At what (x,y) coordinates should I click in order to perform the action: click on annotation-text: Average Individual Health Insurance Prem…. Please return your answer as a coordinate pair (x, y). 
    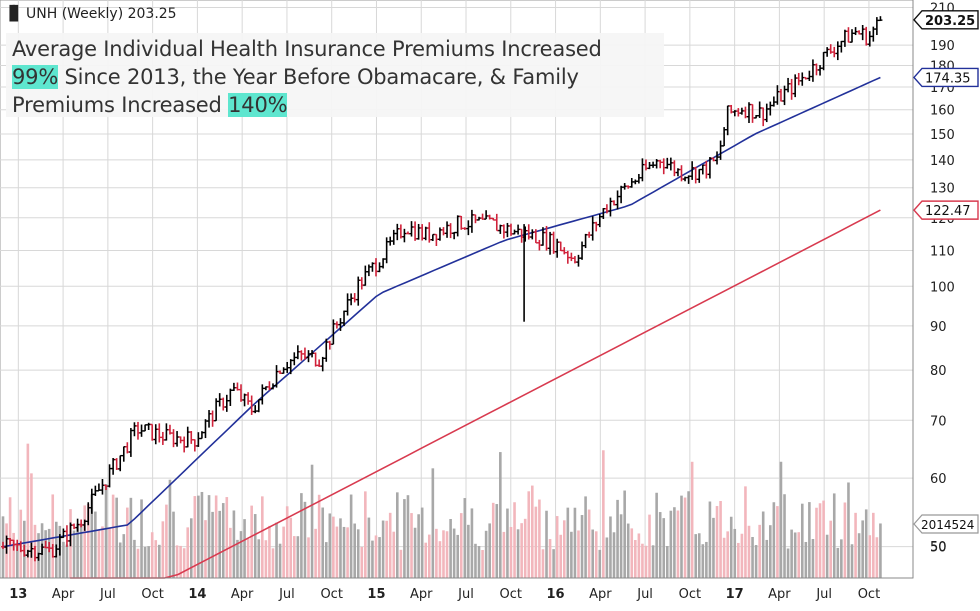
    Looking at the image, I should click on (307, 77).